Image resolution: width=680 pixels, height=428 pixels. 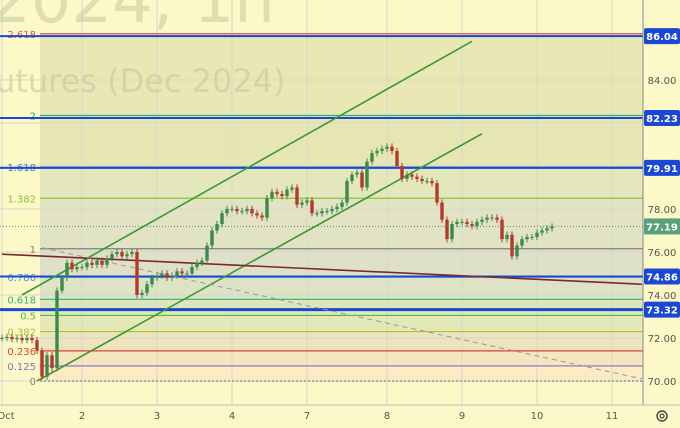 I want to click on price-label: 86.04, so click(x=662, y=37).